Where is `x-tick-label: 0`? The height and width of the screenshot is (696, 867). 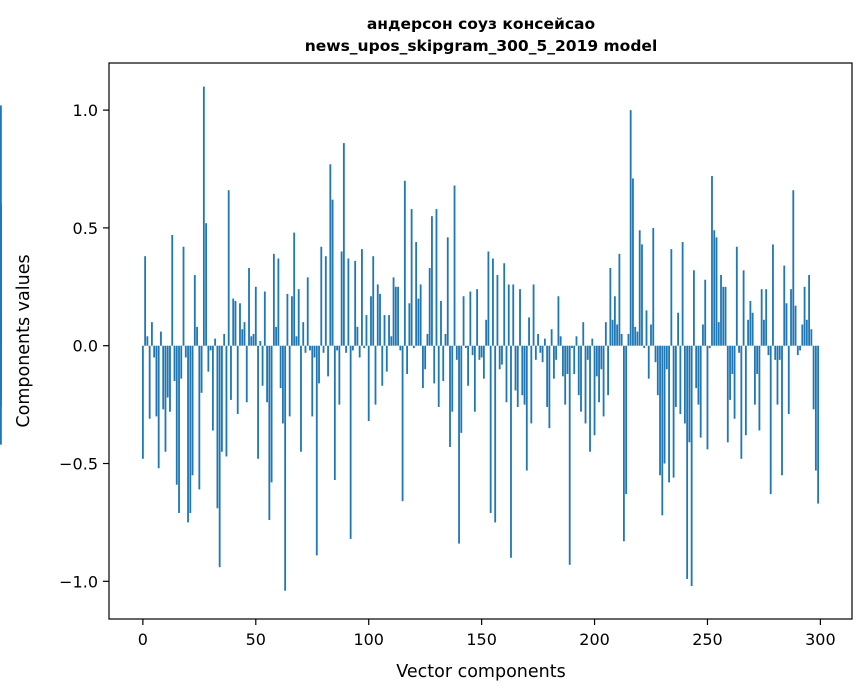
x-tick-label: 0 is located at coordinates (143, 639).